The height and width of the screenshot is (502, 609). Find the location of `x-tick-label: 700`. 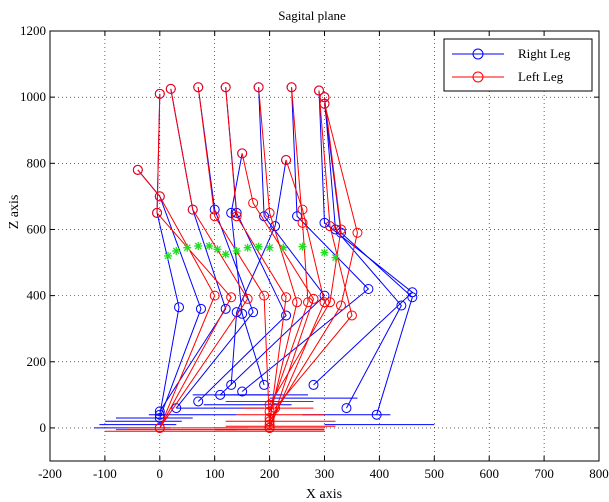

x-tick-label: 700 is located at coordinates (544, 473).